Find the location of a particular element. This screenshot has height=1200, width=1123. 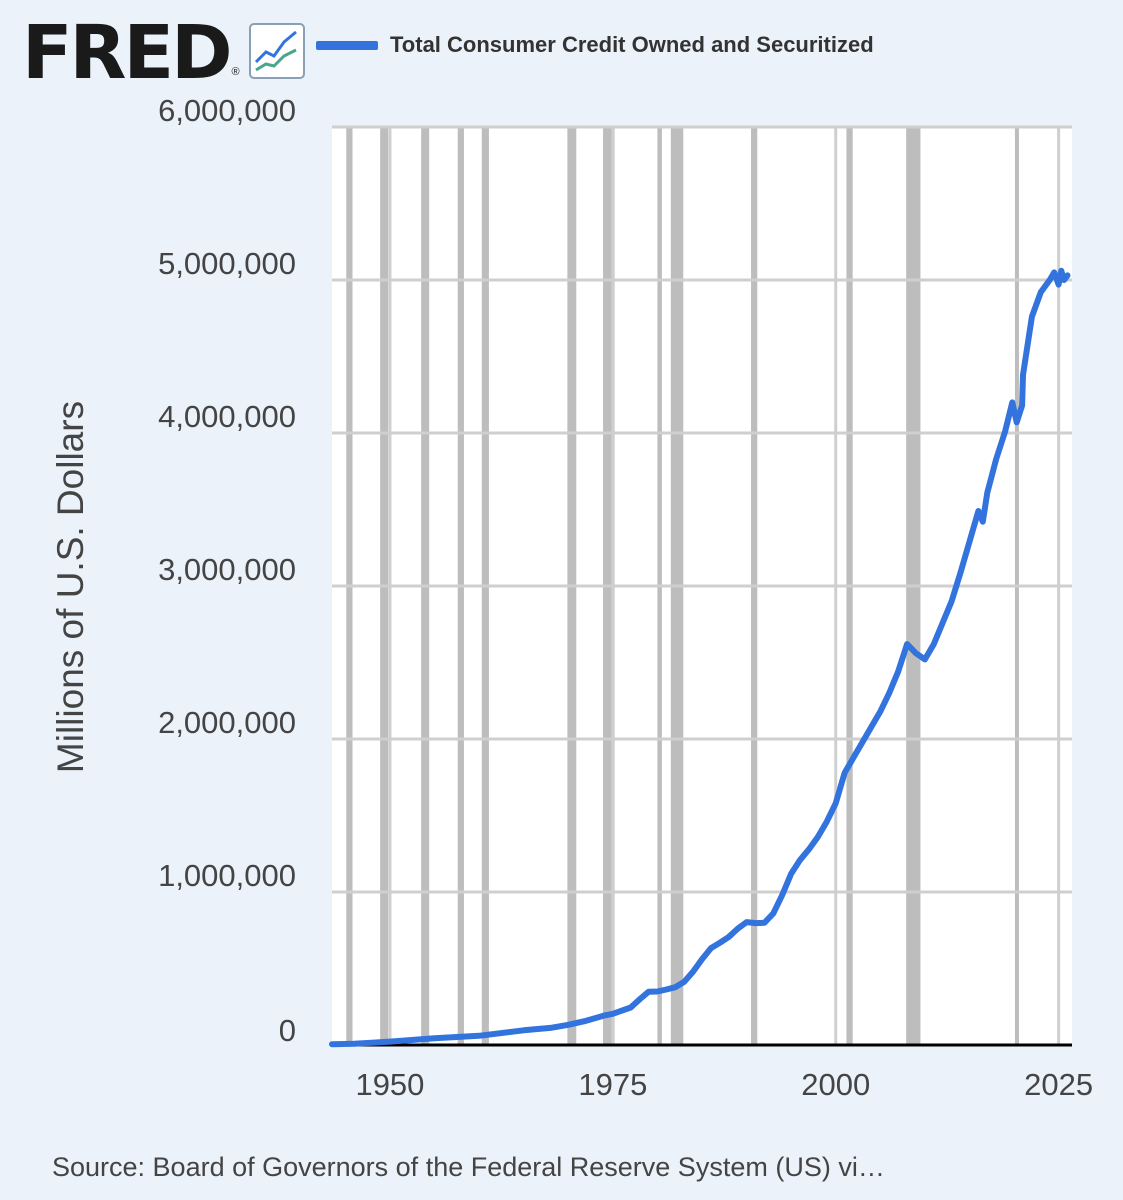

x-tick-label: 1950 is located at coordinates (389, 1084).